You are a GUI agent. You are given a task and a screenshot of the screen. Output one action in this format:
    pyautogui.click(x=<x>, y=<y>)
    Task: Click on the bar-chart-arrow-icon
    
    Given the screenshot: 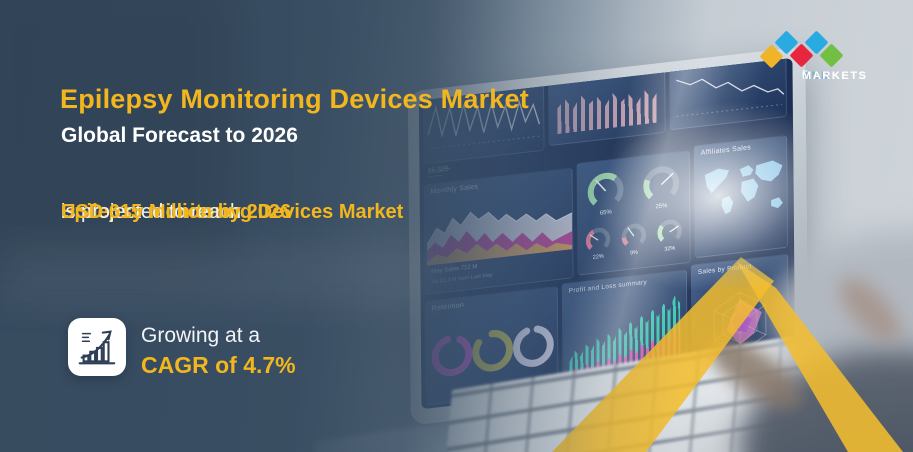 What is the action you would take?
    pyautogui.click(x=97, y=347)
    